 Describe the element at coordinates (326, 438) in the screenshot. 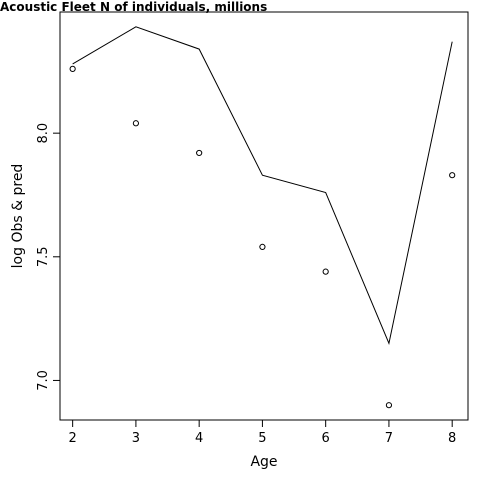

I see `x-tick-label: 6` at that location.